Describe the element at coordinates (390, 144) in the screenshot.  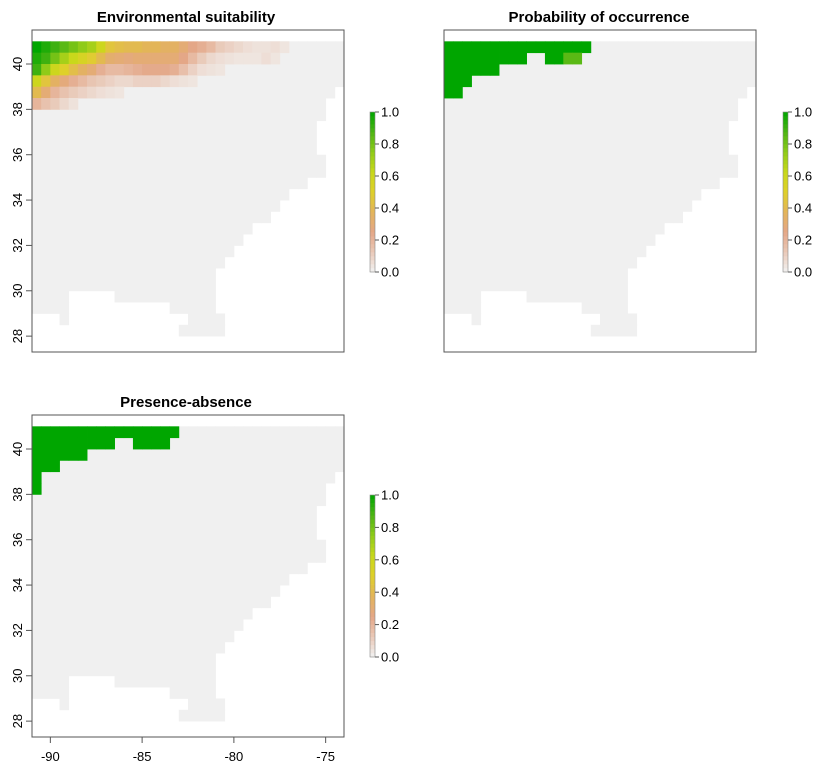
I see `legend-tick-label: 0.8` at that location.